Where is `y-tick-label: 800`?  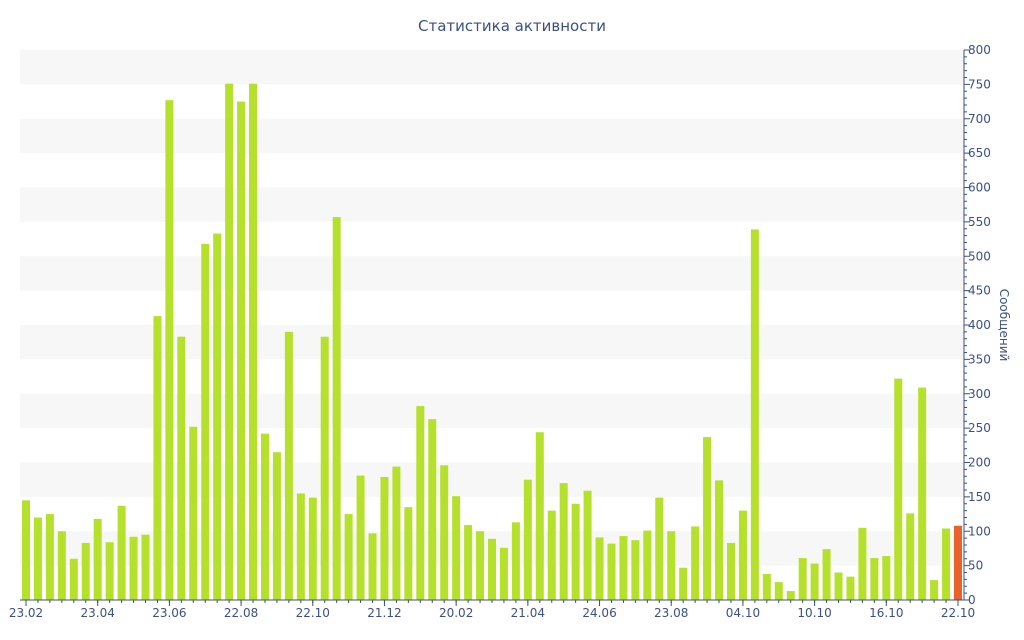
y-tick-label: 800 is located at coordinates (979, 50).